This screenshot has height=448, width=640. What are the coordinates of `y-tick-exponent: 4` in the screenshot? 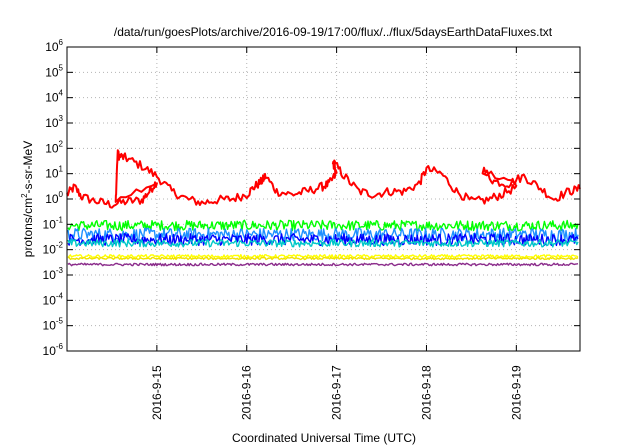 It's located at (61, 93).